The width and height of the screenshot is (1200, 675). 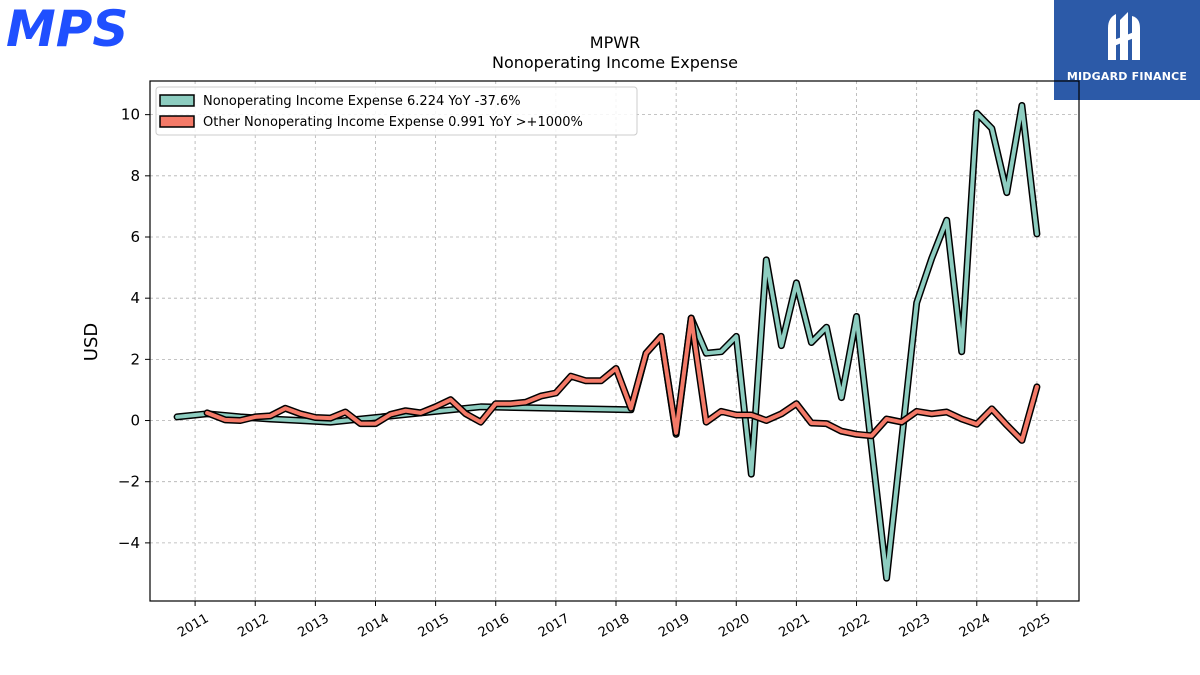 I want to click on x-tick-label: 2020, so click(x=734, y=626).